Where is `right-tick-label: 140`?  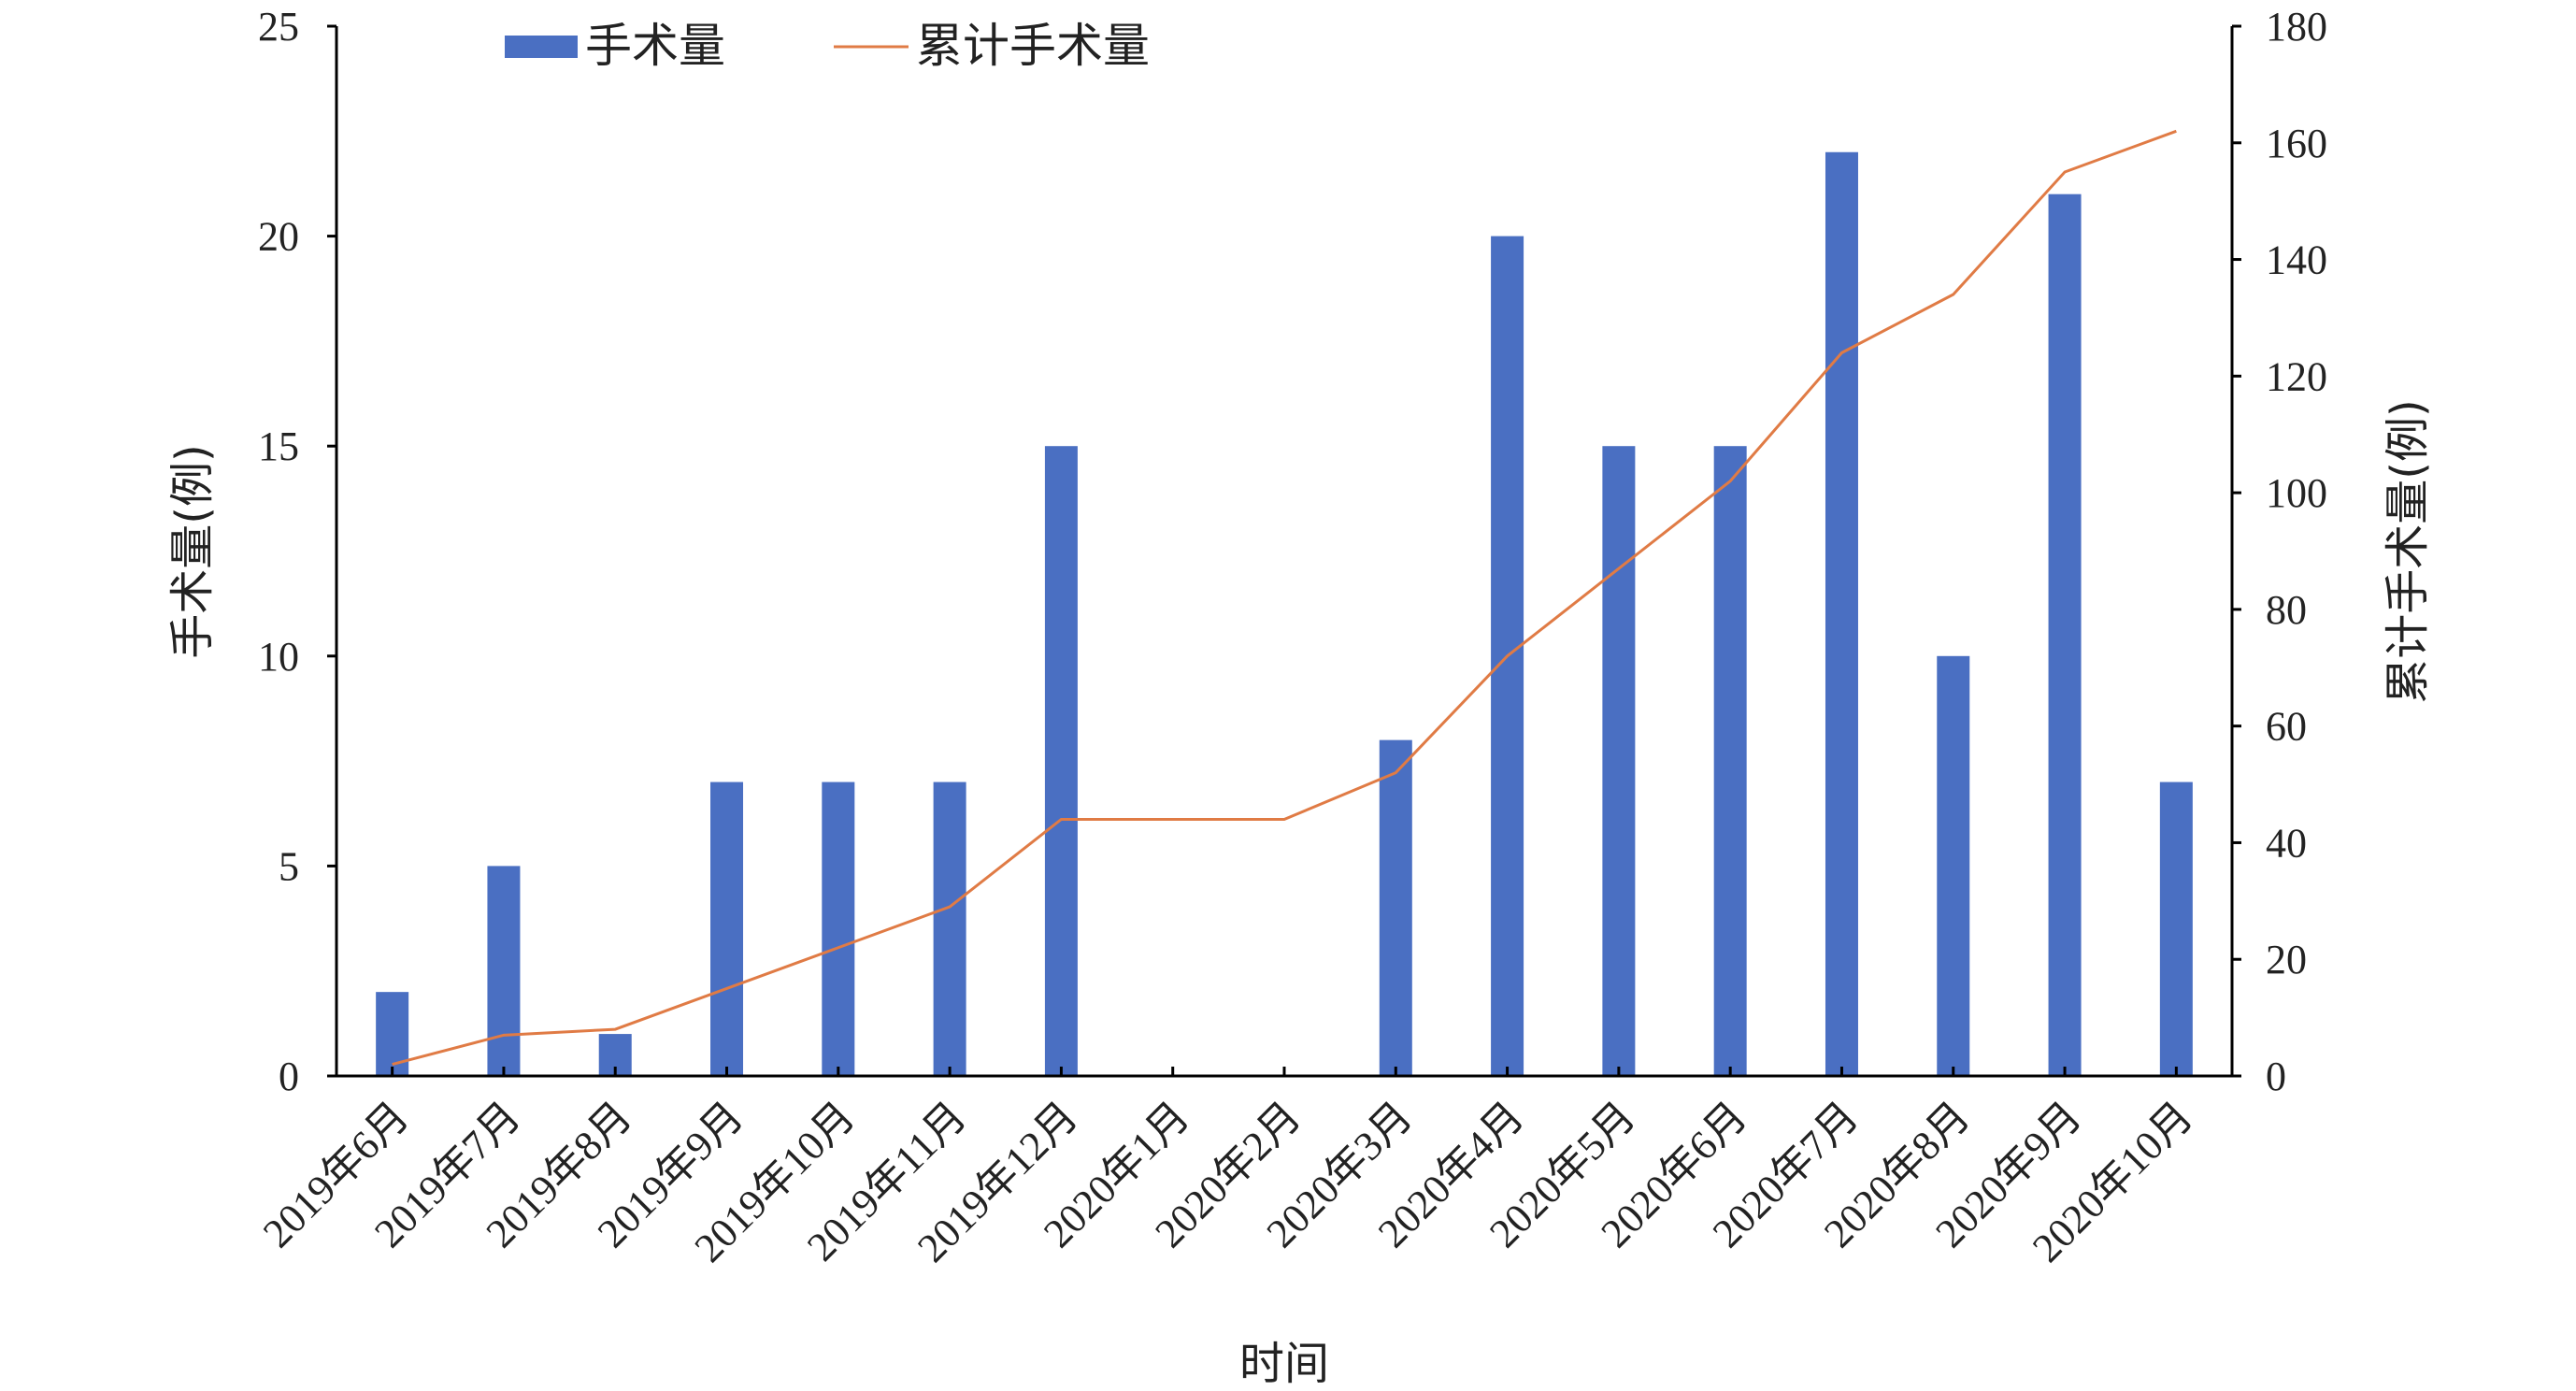
right-tick-label: 140 is located at coordinates (2296, 260).